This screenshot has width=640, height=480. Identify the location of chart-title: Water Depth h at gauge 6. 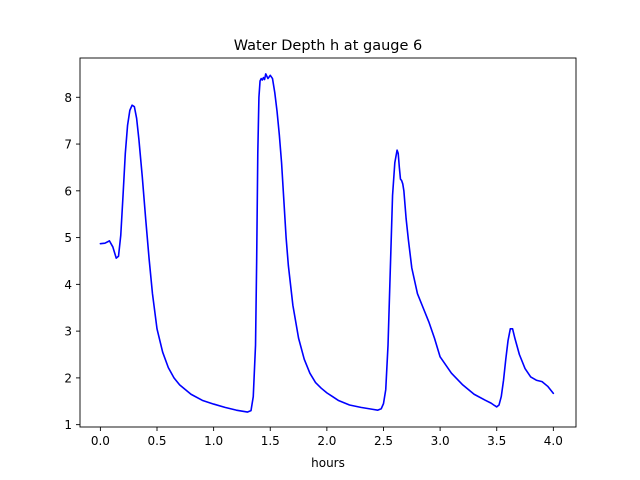
(328, 46).